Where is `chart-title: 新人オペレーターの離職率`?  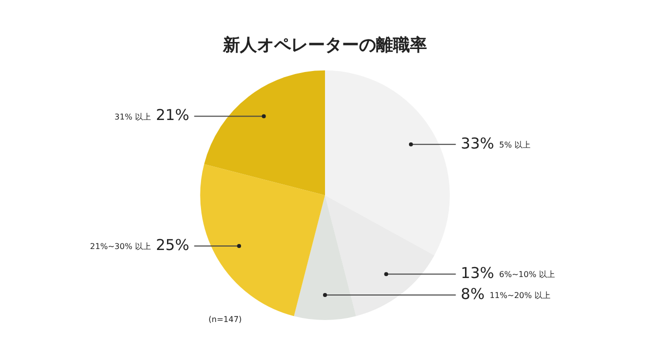 chart-title: 新人オペレーターの離職率 is located at coordinates (324, 46).